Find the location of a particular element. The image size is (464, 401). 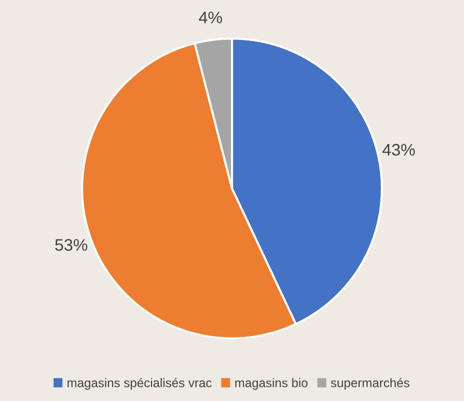

data-label: 53% is located at coordinates (71, 245).